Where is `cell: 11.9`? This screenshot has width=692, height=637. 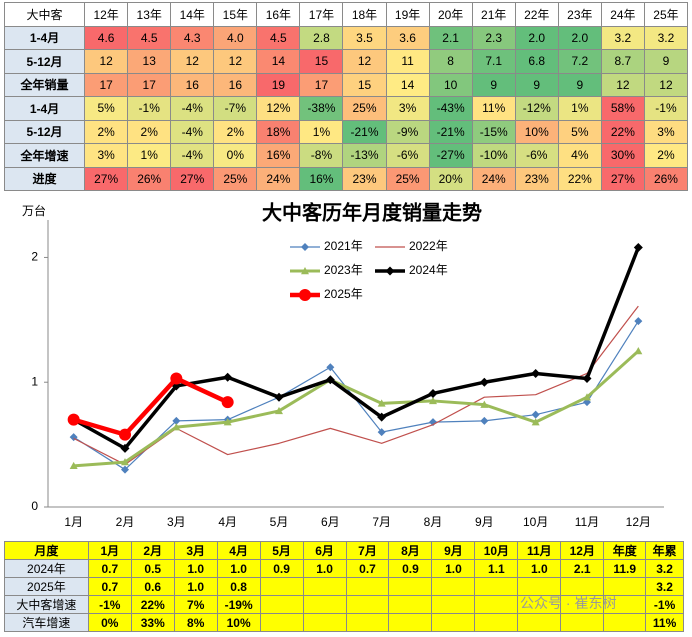 cell: 11.9 is located at coordinates (625, 568).